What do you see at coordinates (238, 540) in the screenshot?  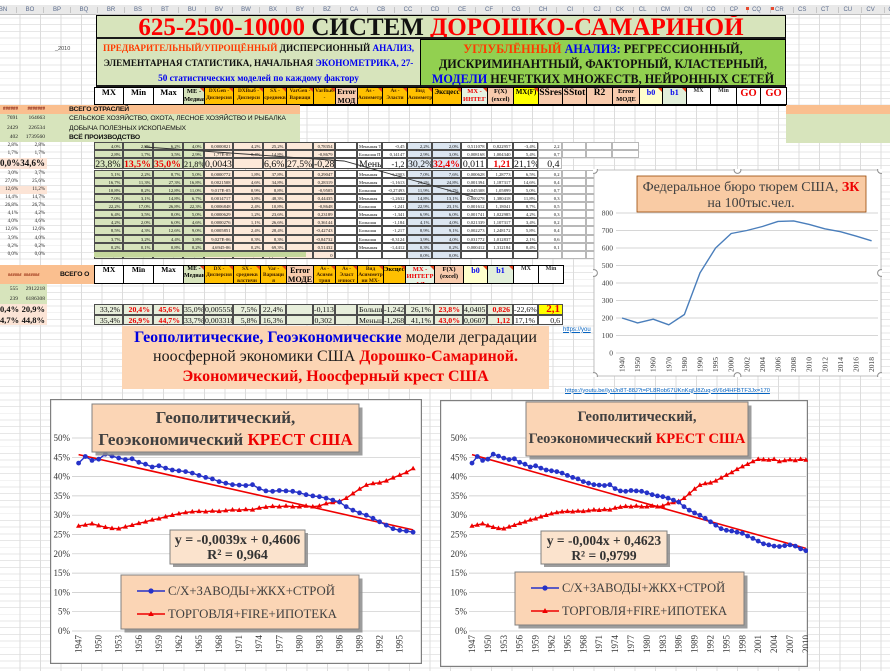 I see `svg-text: y = -0,0039x + 0,4606` at bounding box center [238, 540].